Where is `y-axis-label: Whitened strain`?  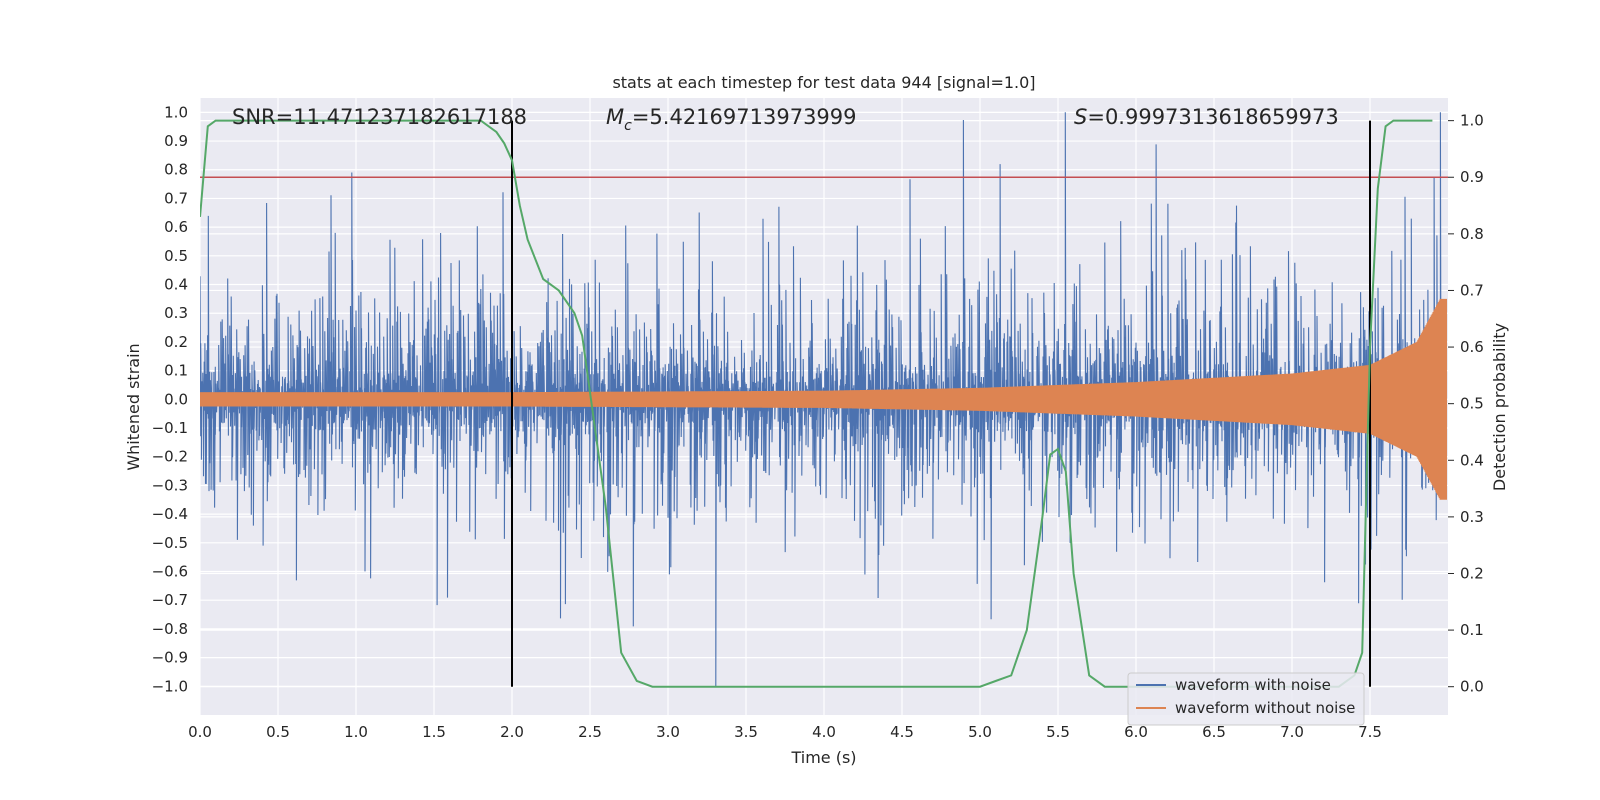 y-axis-label: Whitened strain is located at coordinates (133, 406).